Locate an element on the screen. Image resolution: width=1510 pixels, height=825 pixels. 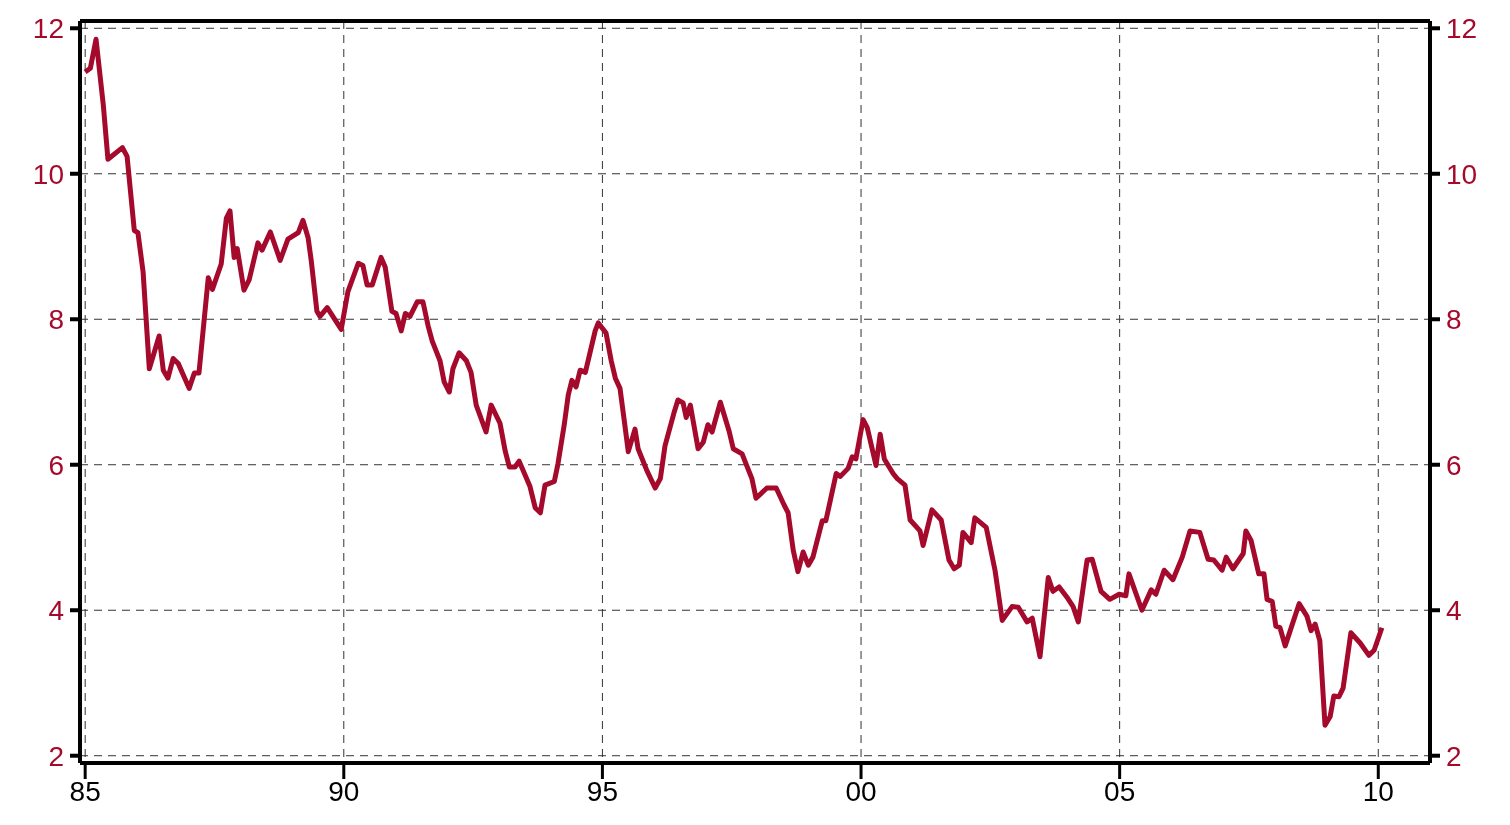
y-tick-label: 8 is located at coordinates (56, 320).